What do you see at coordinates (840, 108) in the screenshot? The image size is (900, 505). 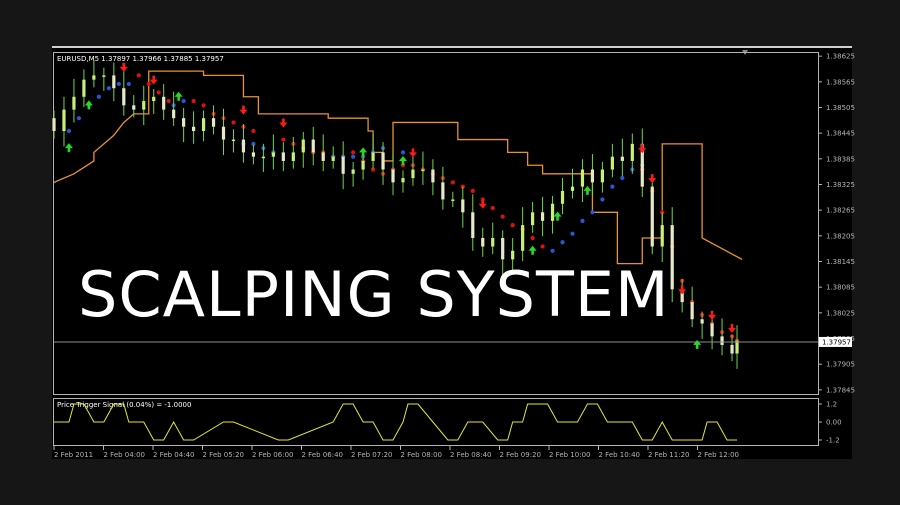 I see `price-tick-label: 1.38505` at bounding box center [840, 108].